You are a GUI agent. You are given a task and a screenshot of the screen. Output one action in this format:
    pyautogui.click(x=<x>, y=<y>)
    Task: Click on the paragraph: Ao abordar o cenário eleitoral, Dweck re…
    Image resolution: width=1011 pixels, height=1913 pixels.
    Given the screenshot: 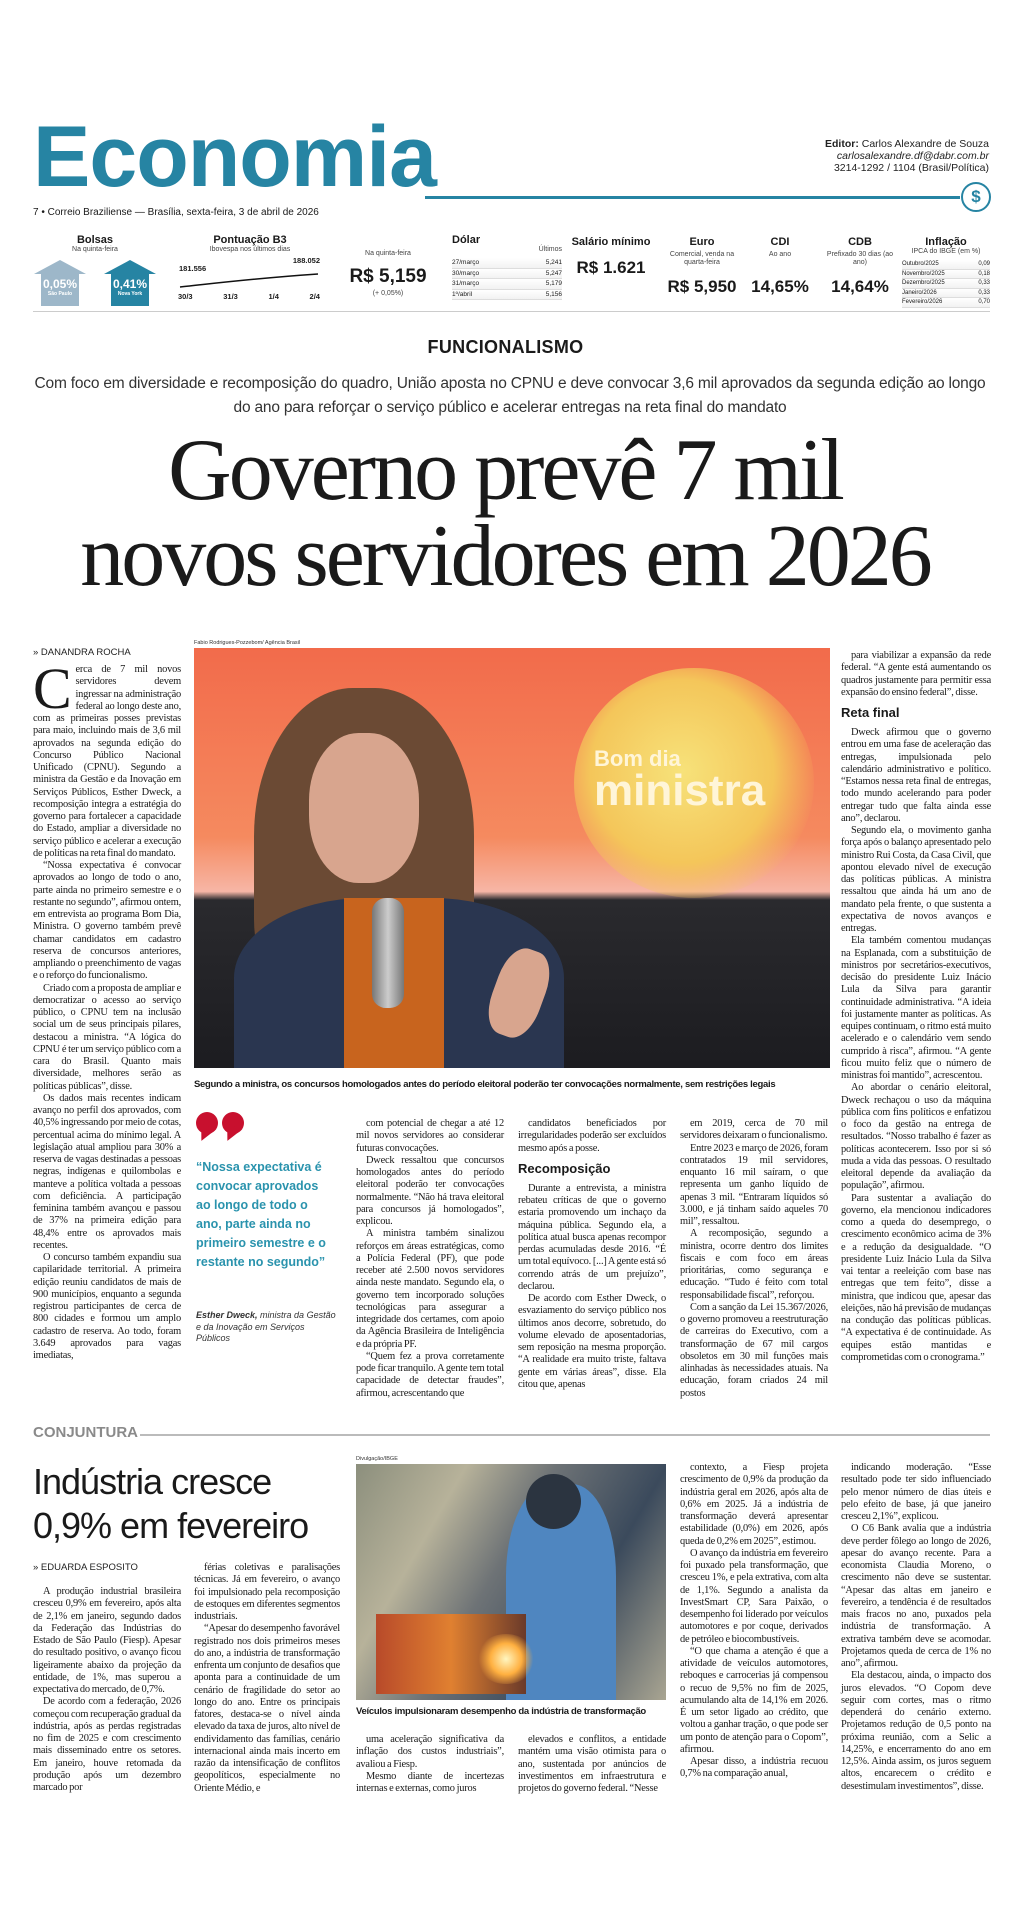 What is the action you would take?
    pyautogui.click(x=916, y=1137)
    